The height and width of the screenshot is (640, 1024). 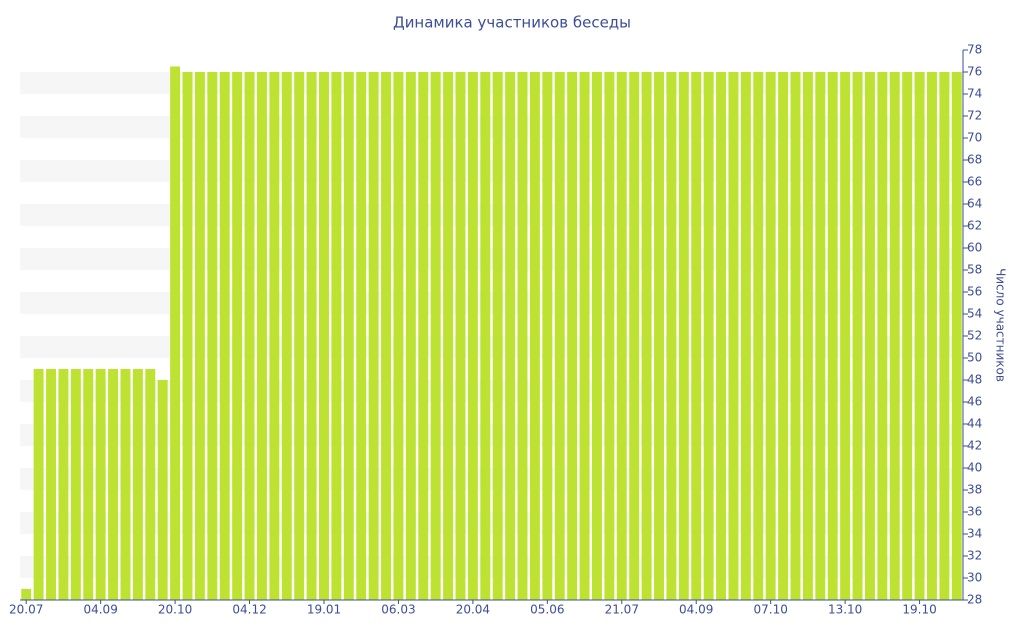 What do you see at coordinates (100, 610) in the screenshot?
I see `x-tick-label: 04.09` at bounding box center [100, 610].